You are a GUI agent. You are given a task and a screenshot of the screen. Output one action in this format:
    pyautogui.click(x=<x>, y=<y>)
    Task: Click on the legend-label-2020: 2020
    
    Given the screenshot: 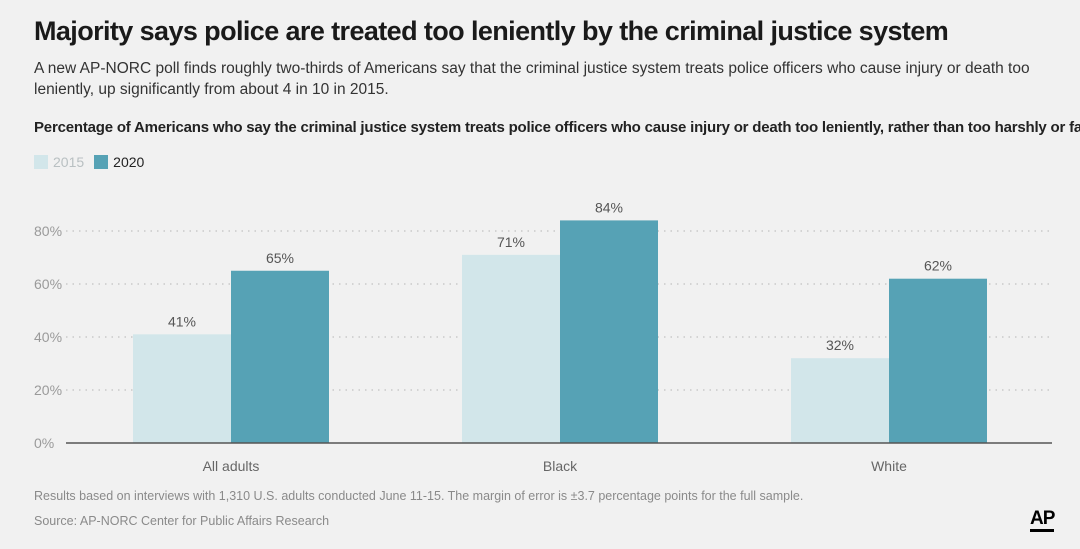 What is the action you would take?
    pyautogui.click(x=129, y=162)
    